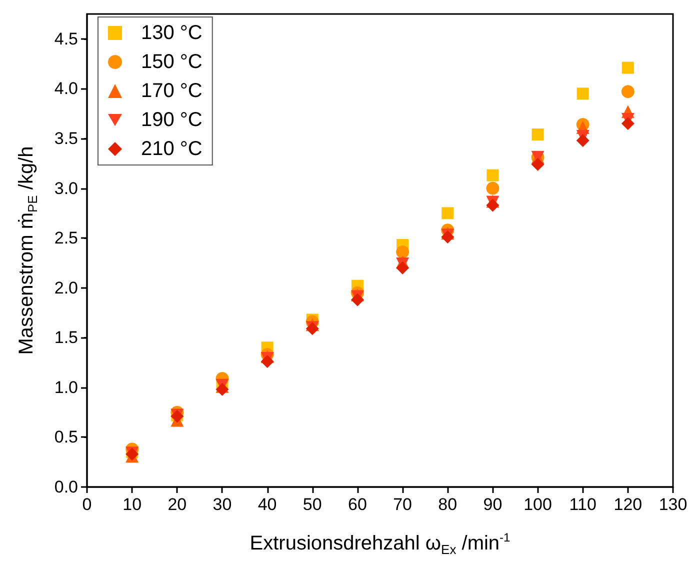 The image size is (693, 567). Describe the element at coordinates (357, 504) in the screenshot. I see `x-tick-label: 60` at that location.